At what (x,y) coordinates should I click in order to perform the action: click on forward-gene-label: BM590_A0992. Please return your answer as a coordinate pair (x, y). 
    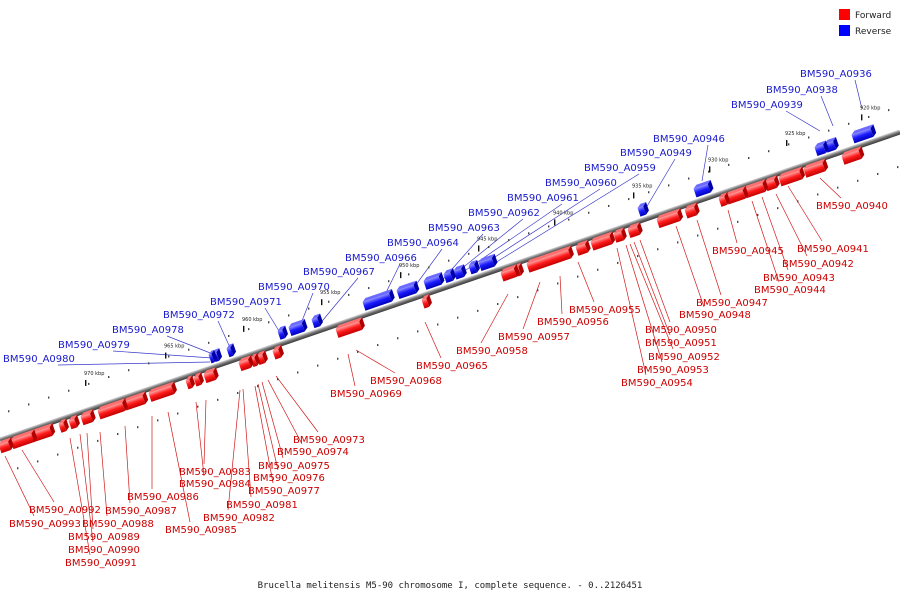
    Looking at the image, I should click on (65, 510).